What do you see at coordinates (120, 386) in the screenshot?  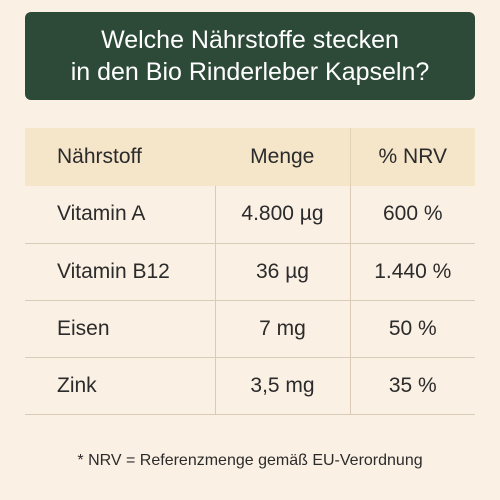 I see `nutrient-name: Zink` at bounding box center [120, 386].